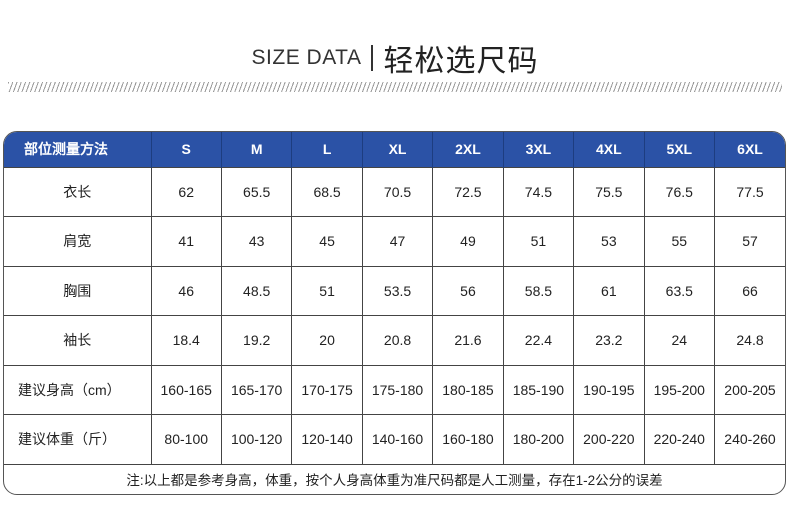 Image resolution: width=790 pixels, height=519 pixels. Describe the element at coordinates (749, 340) in the screenshot. I see `table-cell: 24.8` at that location.